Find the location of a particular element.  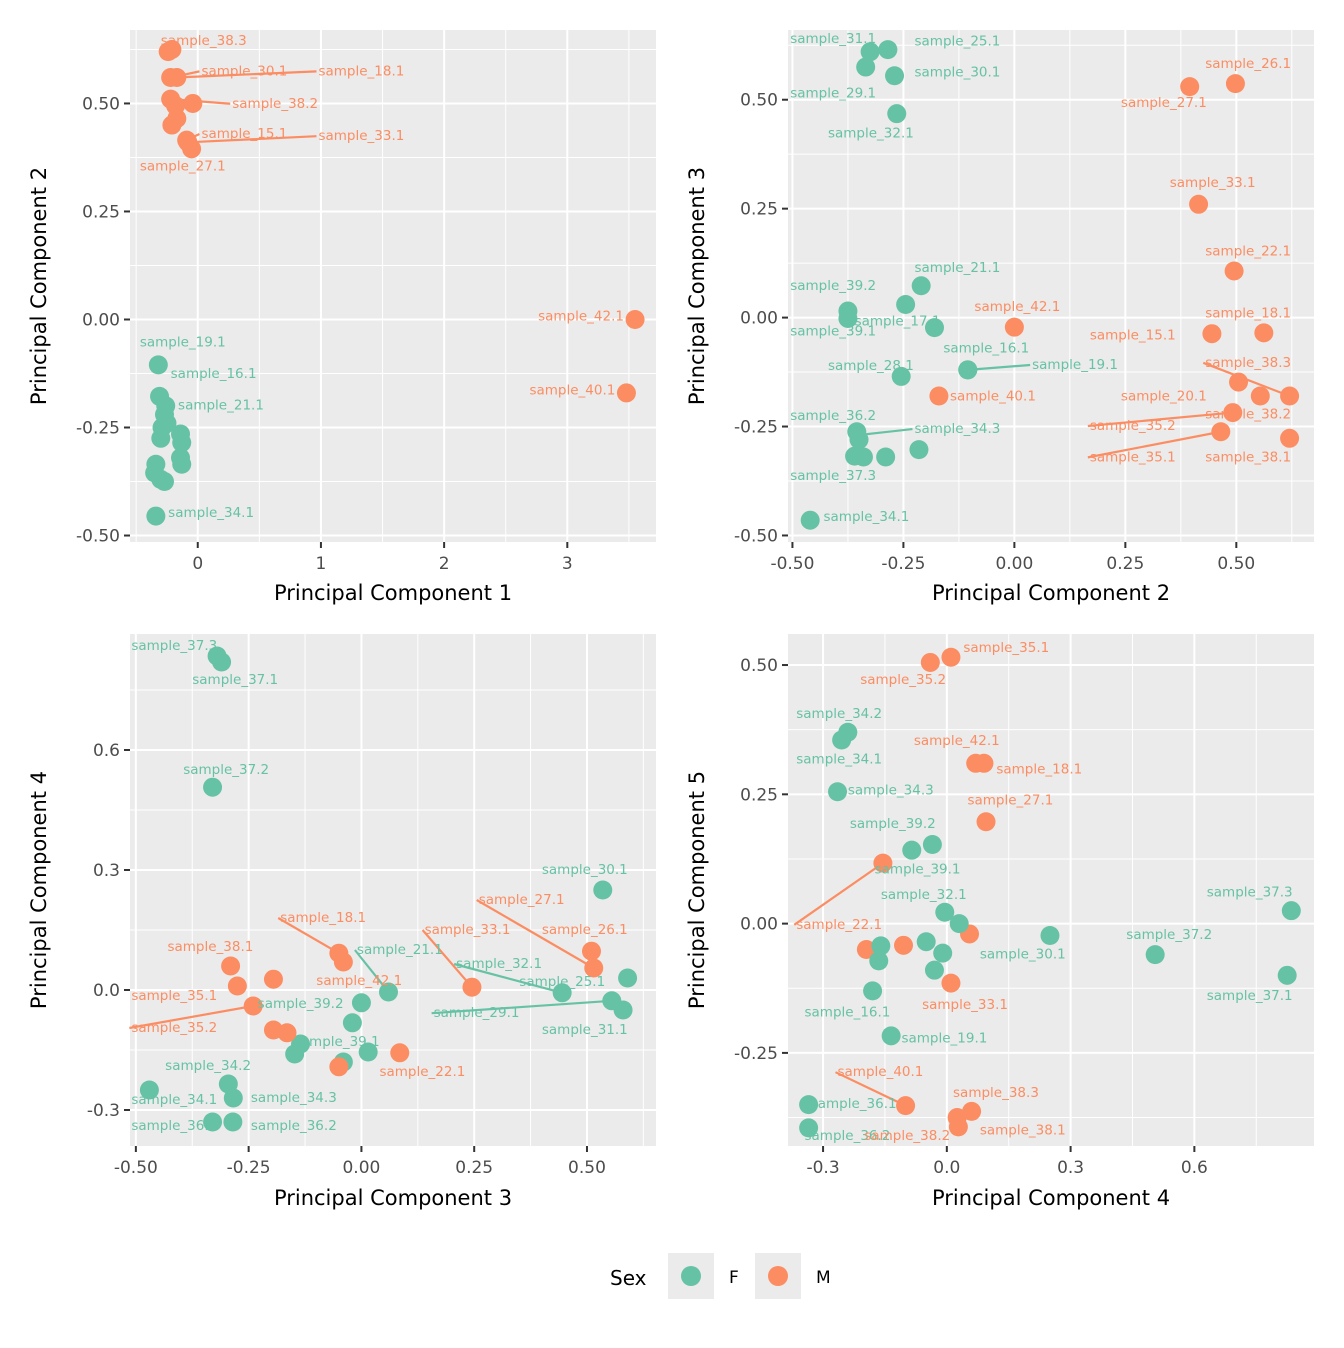

legend-item-f: F is located at coordinates (703, 1276).